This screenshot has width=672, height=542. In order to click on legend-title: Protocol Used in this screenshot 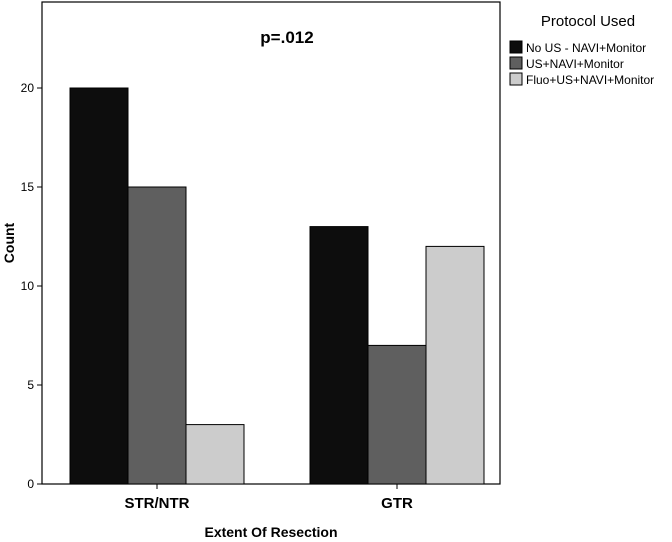, I will do `click(588, 21)`.